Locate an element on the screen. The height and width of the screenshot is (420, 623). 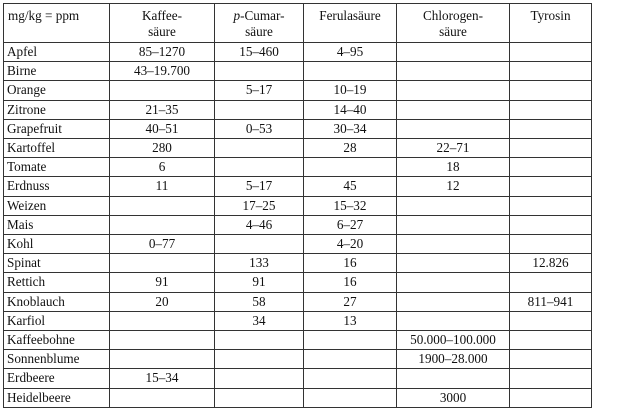
value-cell: 12 is located at coordinates (453, 186).